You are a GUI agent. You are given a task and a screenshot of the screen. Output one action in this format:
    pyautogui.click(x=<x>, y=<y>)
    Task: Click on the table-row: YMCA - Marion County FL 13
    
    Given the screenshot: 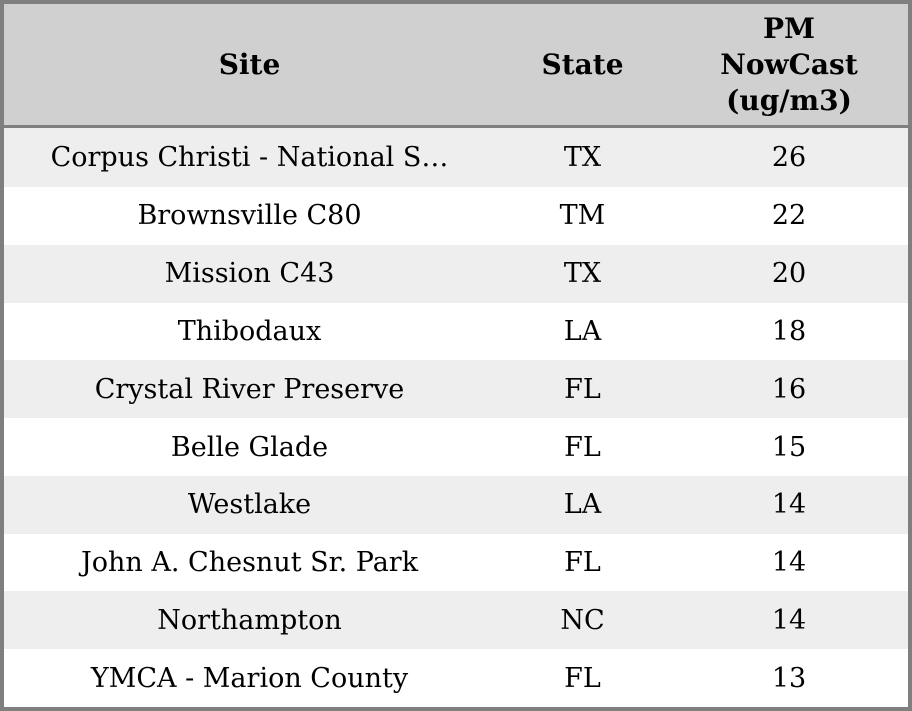 What is the action you would take?
    pyautogui.click(x=456, y=678)
    